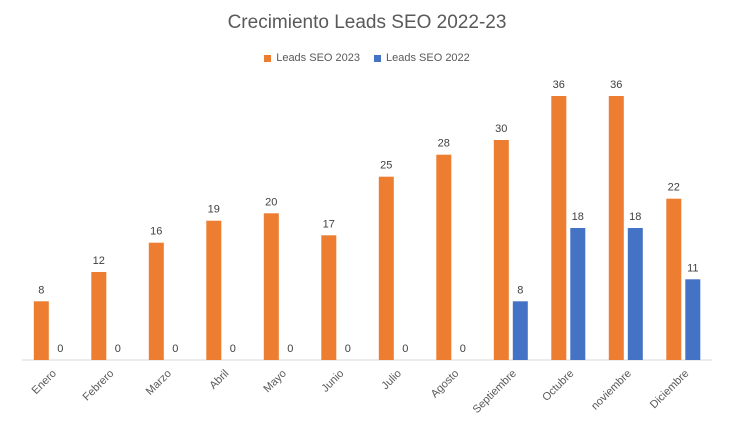 Image resolution: width=734 pixels, height=440 pixels. I want to click on x-tick-label-junio: Junio, so click(332, 381).